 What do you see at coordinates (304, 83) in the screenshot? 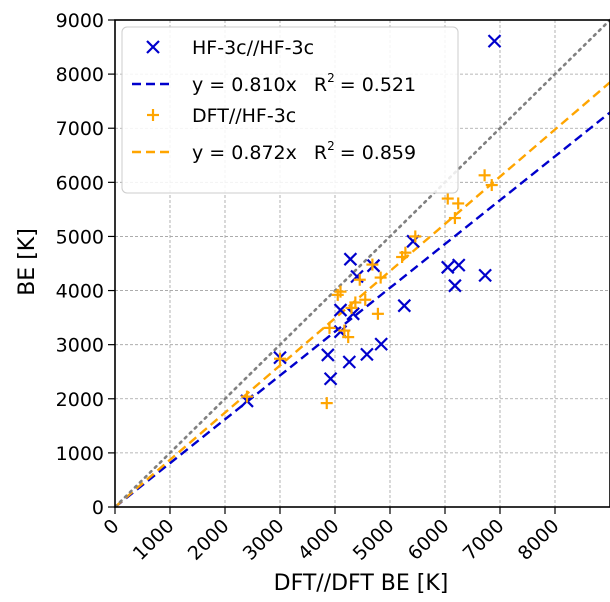
I see `legend-label-hf3c-fit: y = 0.810x R2 = 0.521` at bounding box center [304, 83].